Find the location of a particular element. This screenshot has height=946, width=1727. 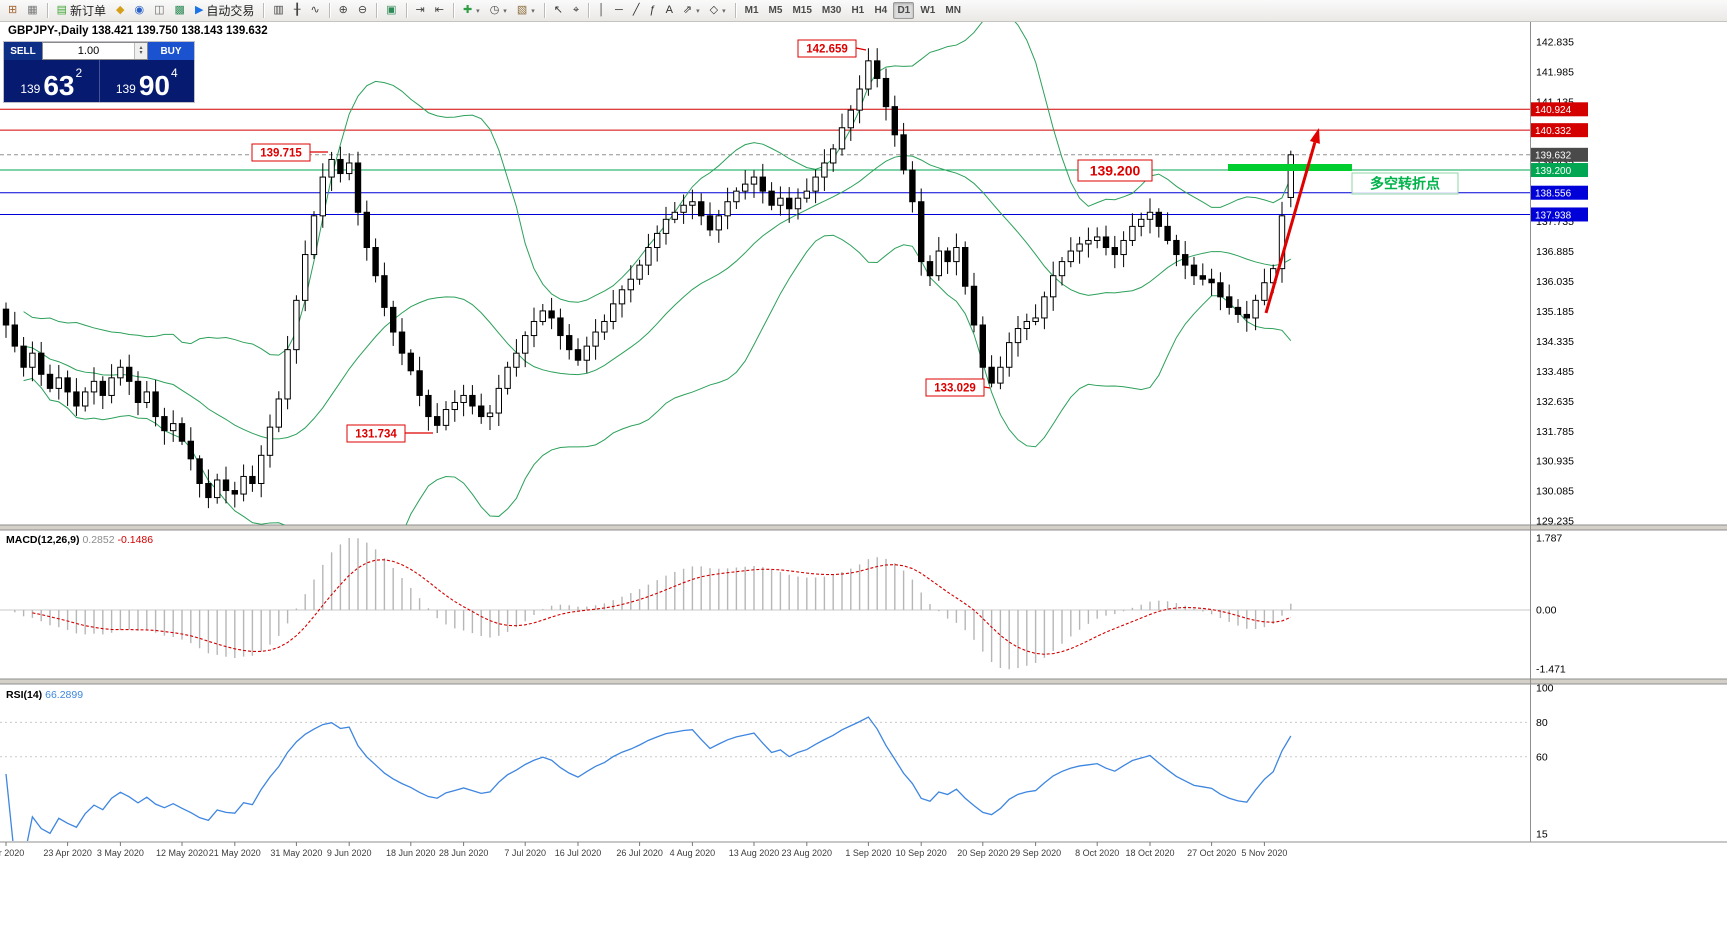

volume-down-icon: ▾ is located at coordinates (141, 53).